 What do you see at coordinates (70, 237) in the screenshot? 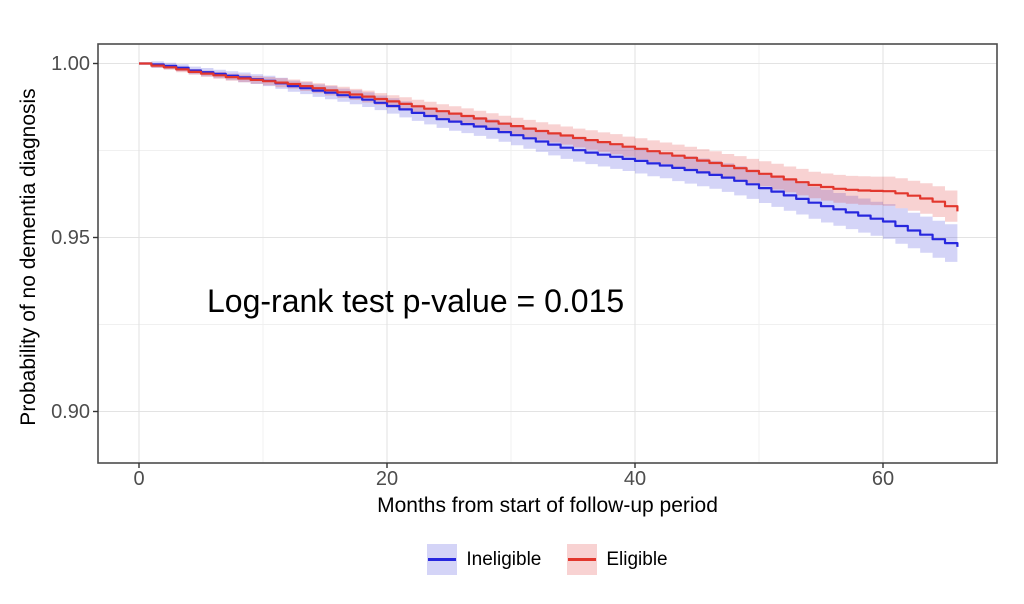
I see `y-tick-label: 0.95` at bounding box center [70, 237].